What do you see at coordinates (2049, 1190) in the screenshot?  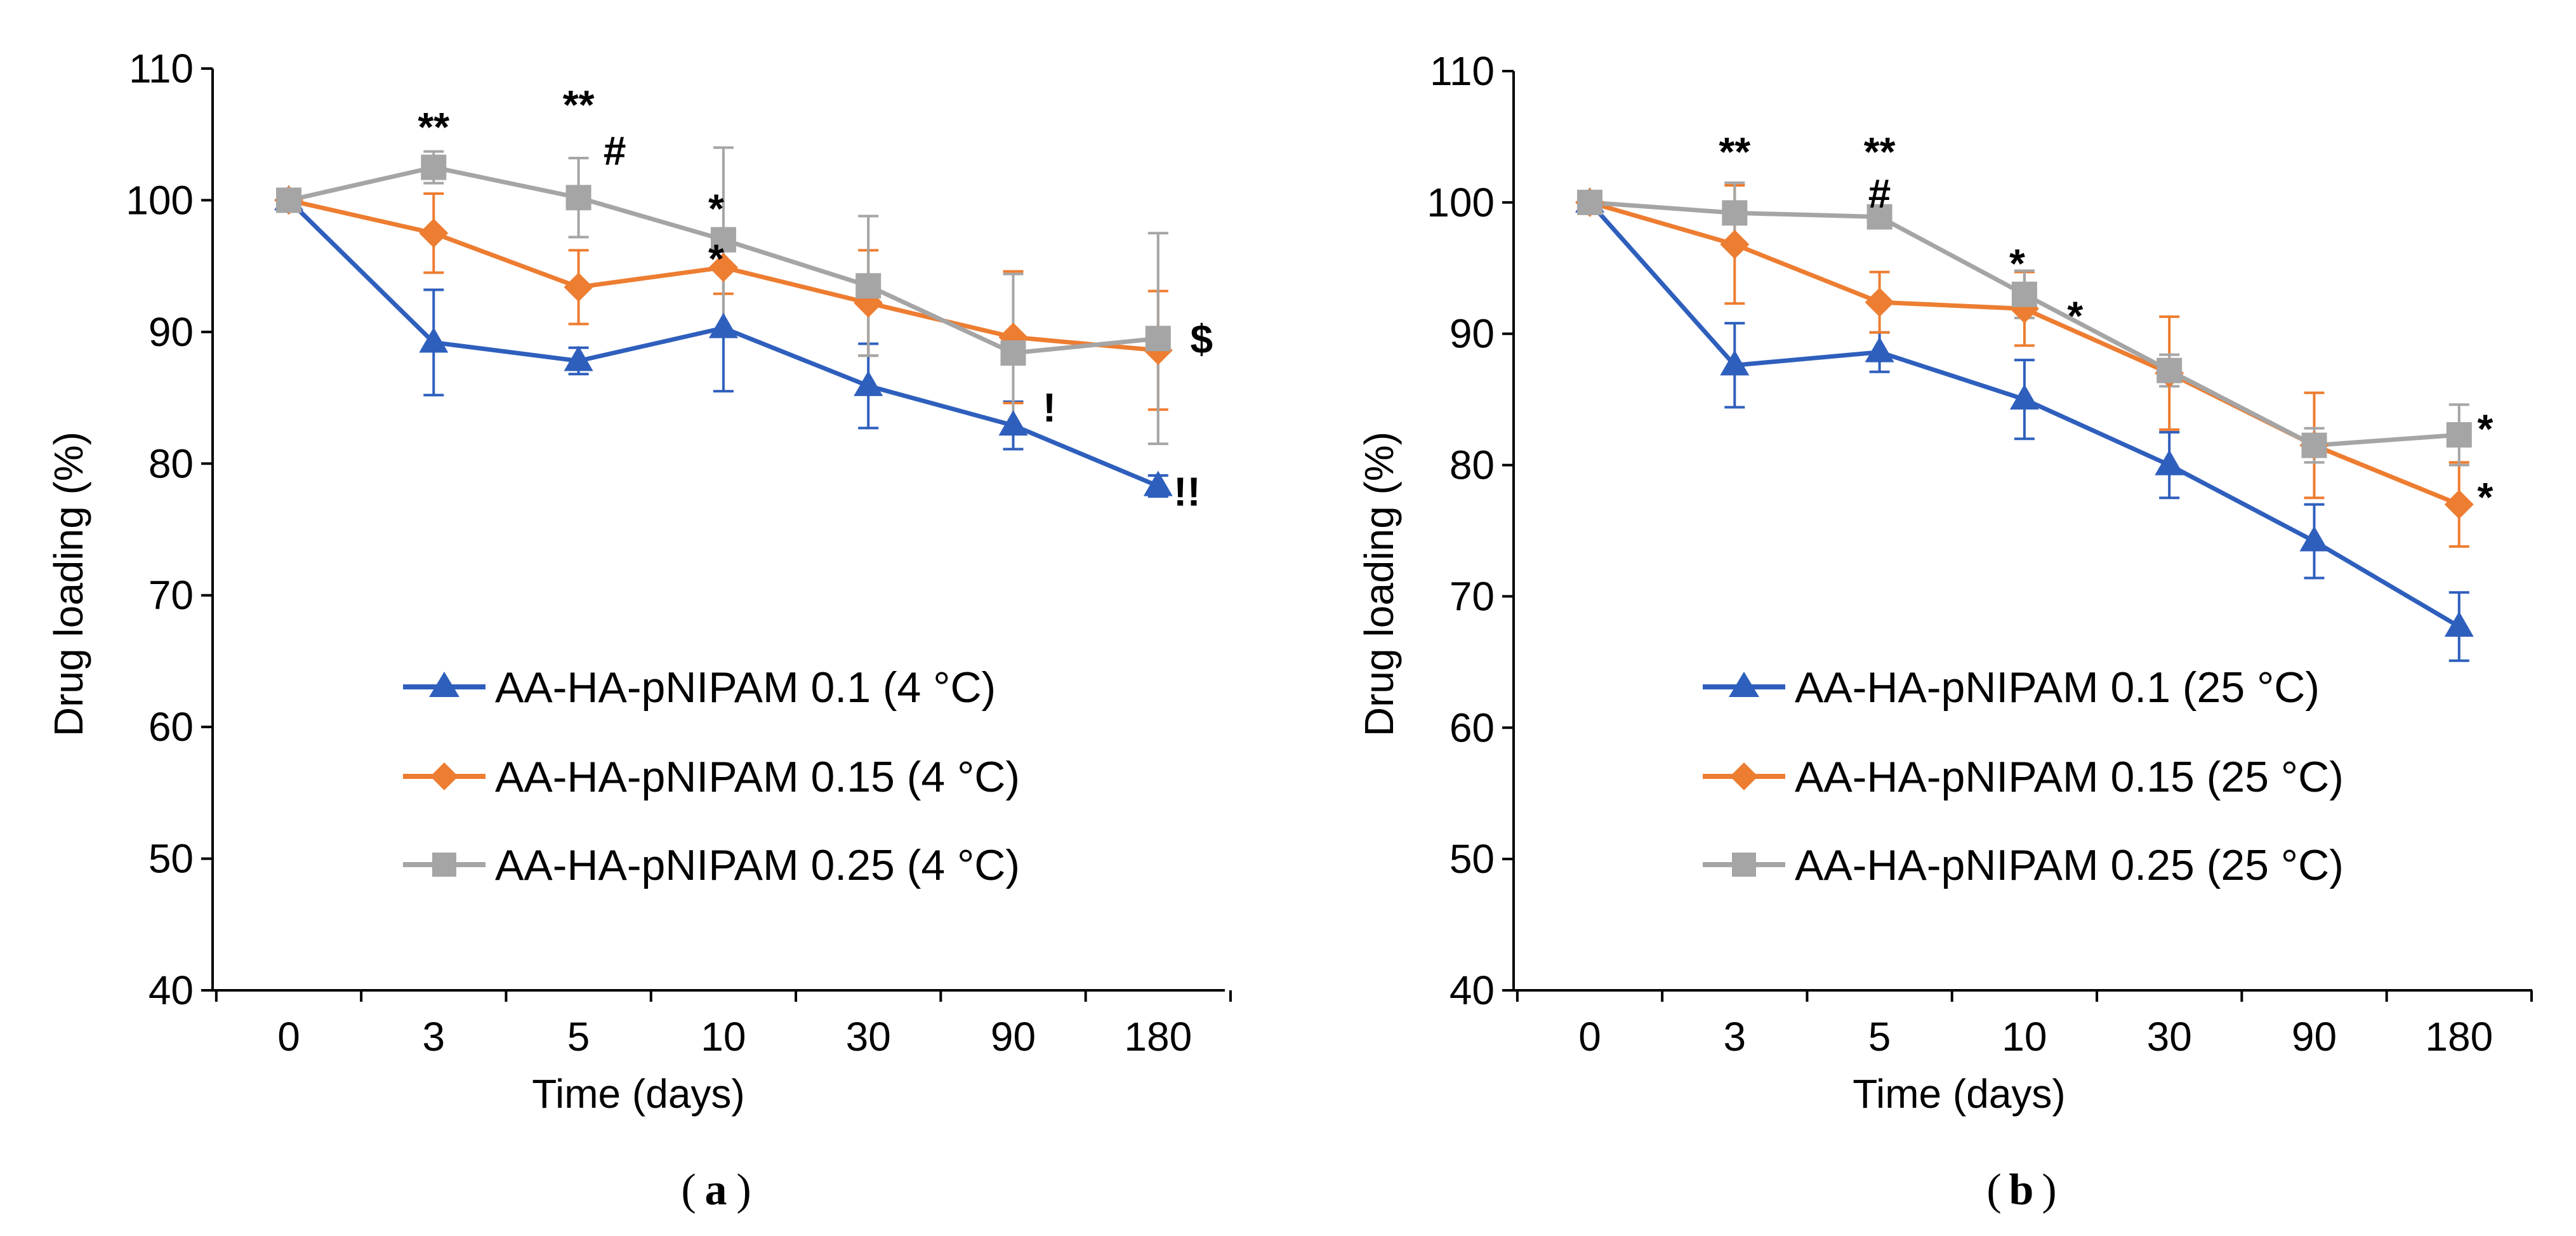 I see `panel-b-caption-close-paren: )` at bounding box center [2049, 1190].